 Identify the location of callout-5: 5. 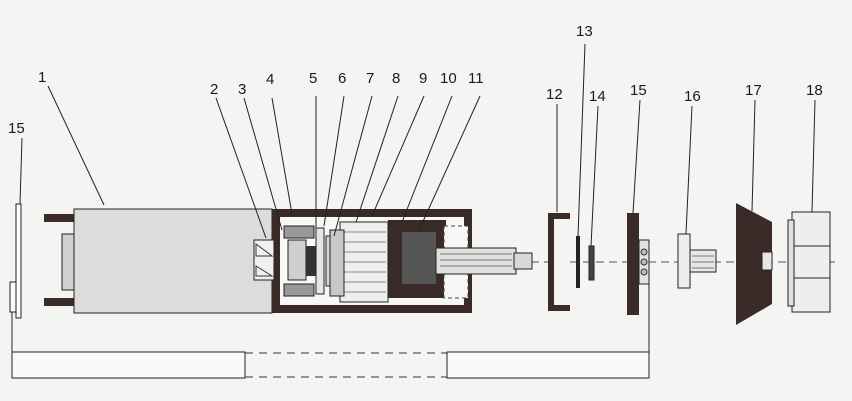
(313, 78).